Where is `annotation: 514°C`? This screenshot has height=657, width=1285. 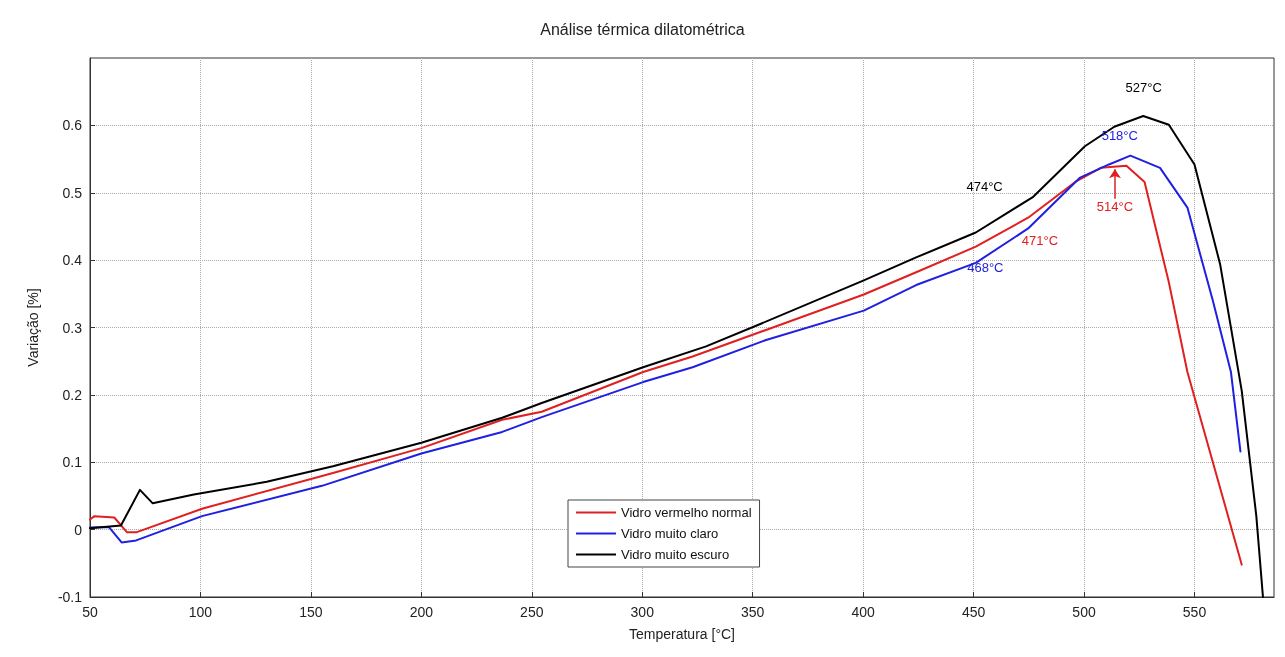
annotation: 514°C is located at coordinates (1115, 206).